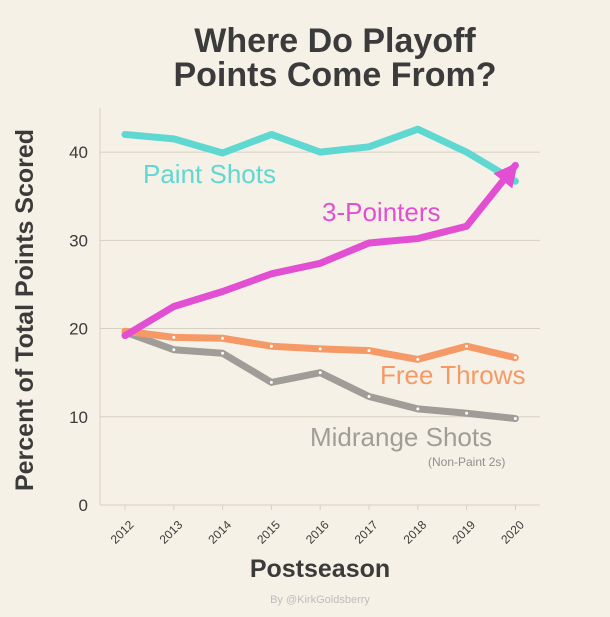 Image resolution: width=610 pixels, height=617 pixels. I want to click on y-axis-title: Percent of Total Points Scored, so click(25, 310).